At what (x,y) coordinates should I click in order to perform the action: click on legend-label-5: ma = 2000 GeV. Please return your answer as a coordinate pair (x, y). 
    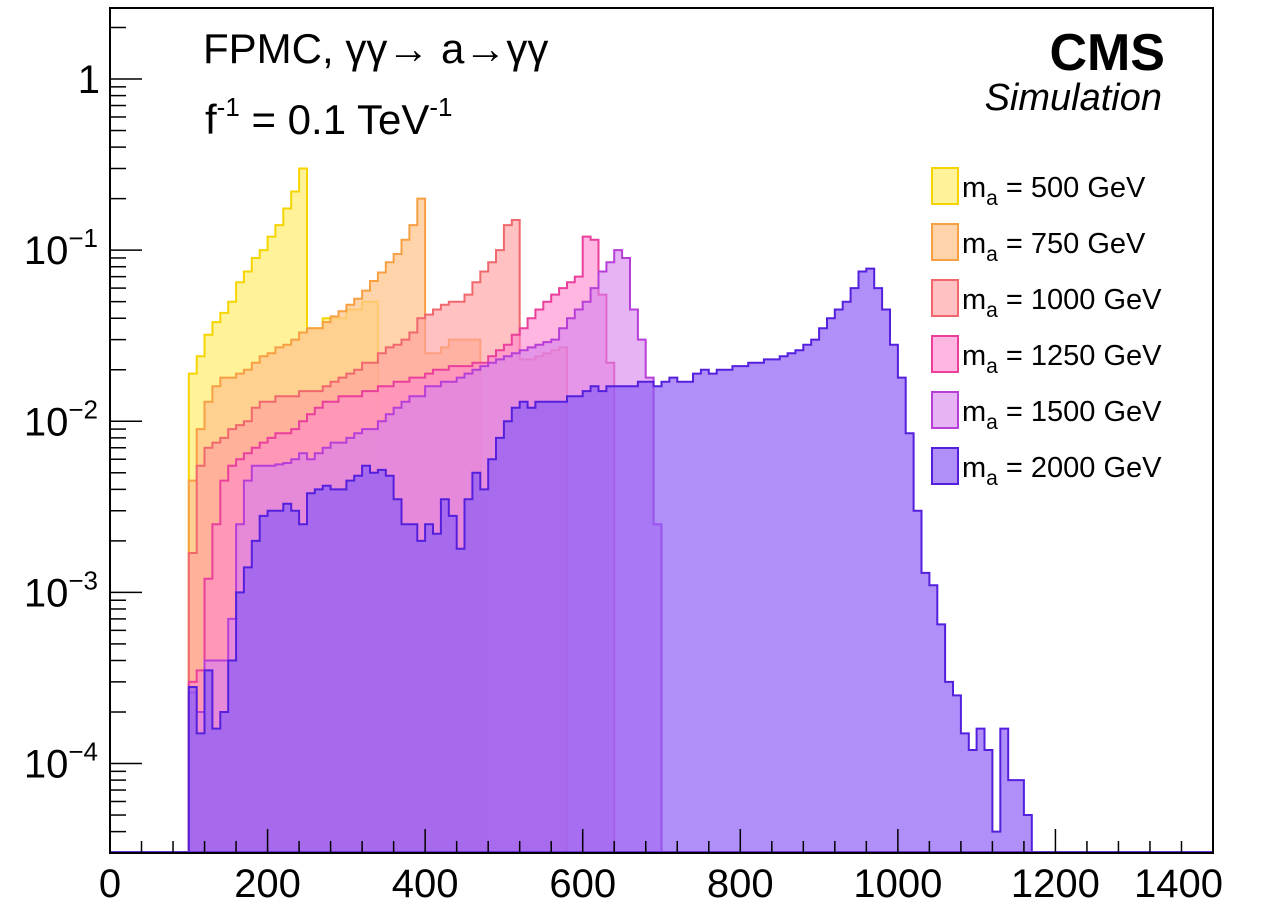
    Looking at the image, I should click on (1062, 471).